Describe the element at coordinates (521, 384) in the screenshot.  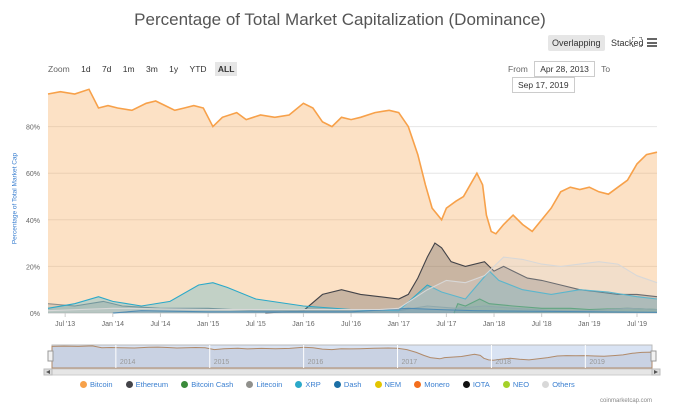
I see `legend-label: NEO` at that location.